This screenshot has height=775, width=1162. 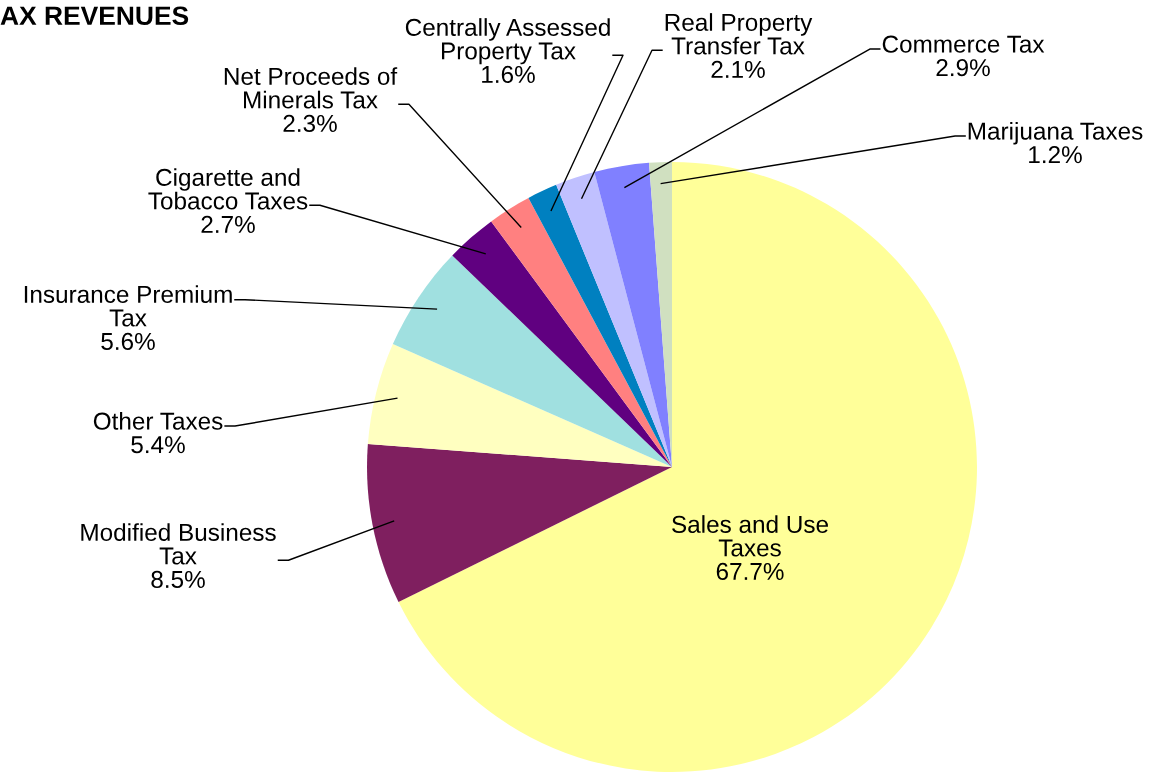 I want to click on slice-label: Marijuana Taxes, so click(x=1055, y=133).